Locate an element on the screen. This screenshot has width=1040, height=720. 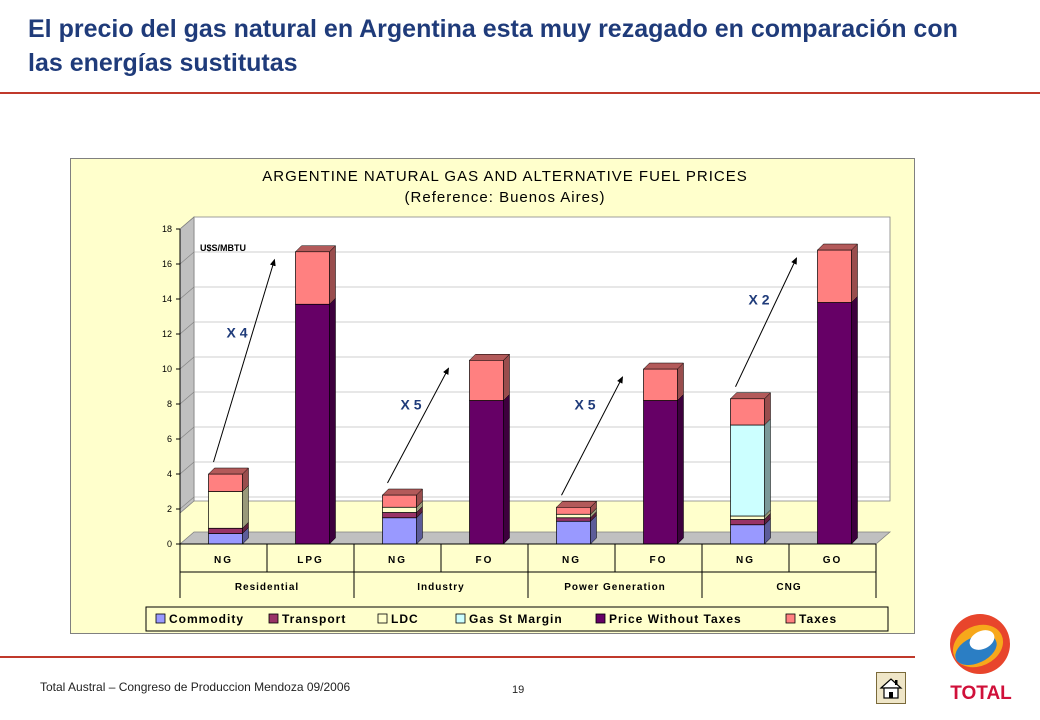
plot-side-wall is located at coordinates (187, 365).